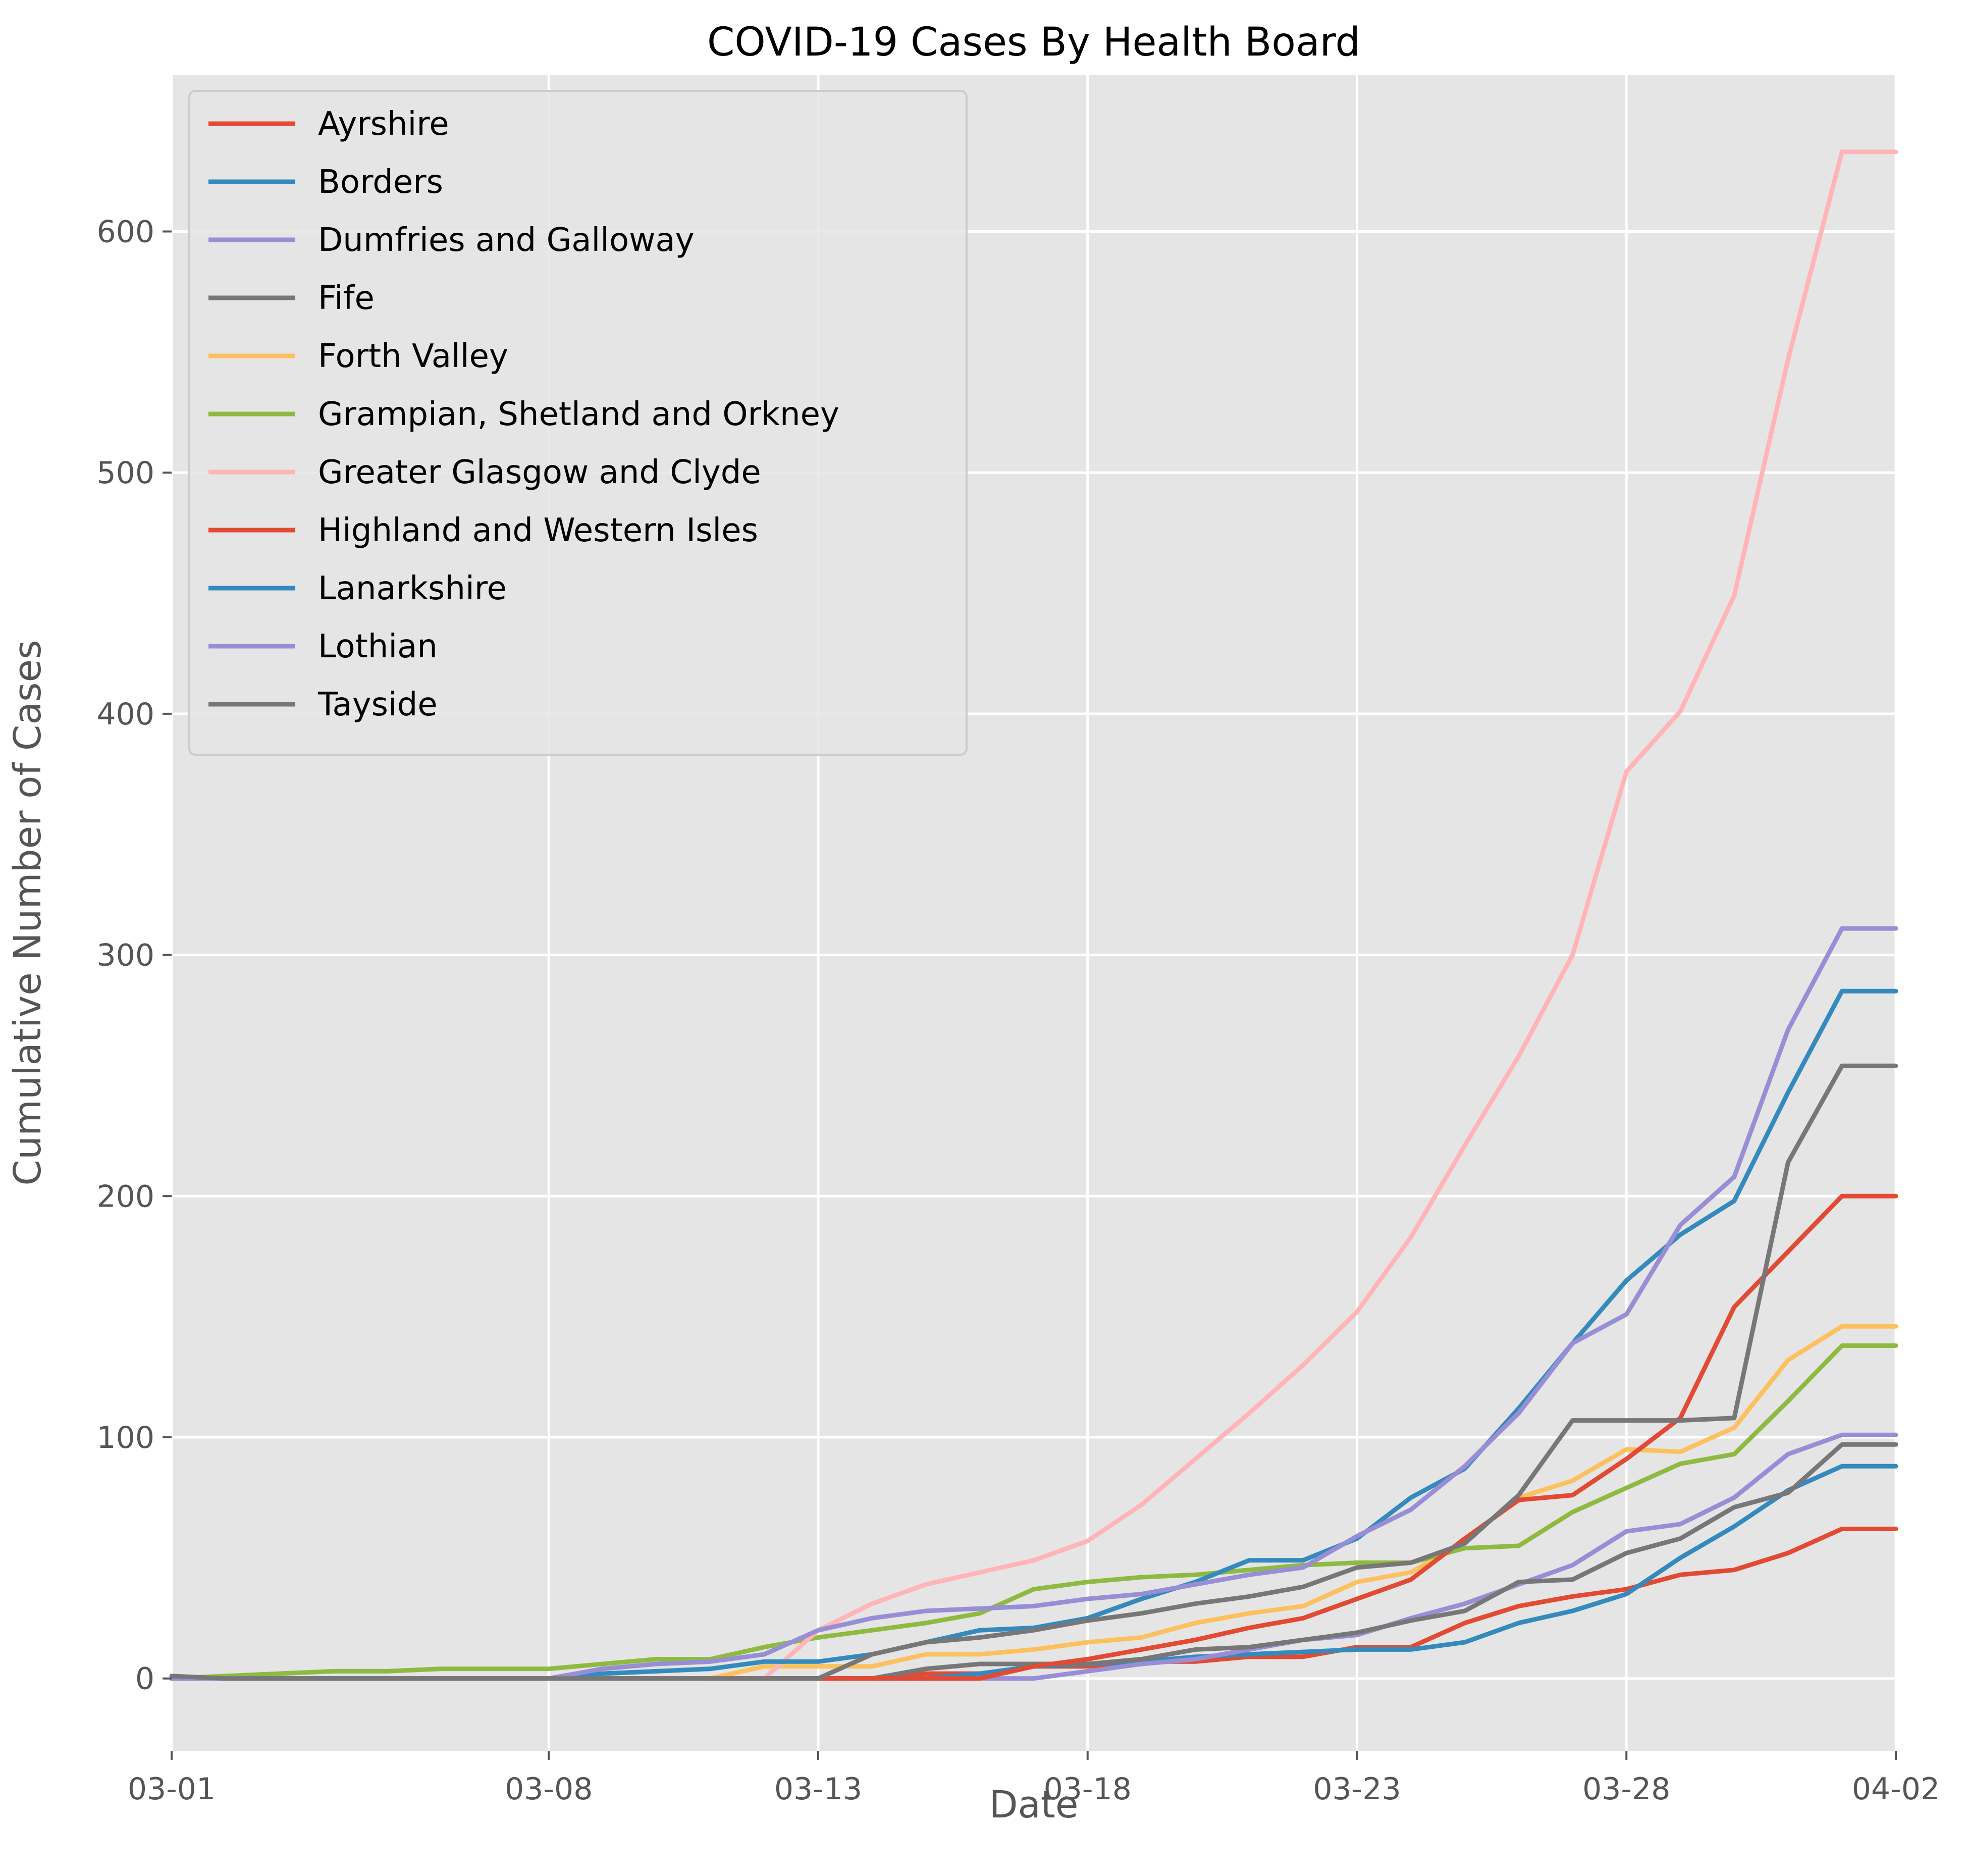  I want to click on x-tick-label: 03-23, so click(1357, 1789).